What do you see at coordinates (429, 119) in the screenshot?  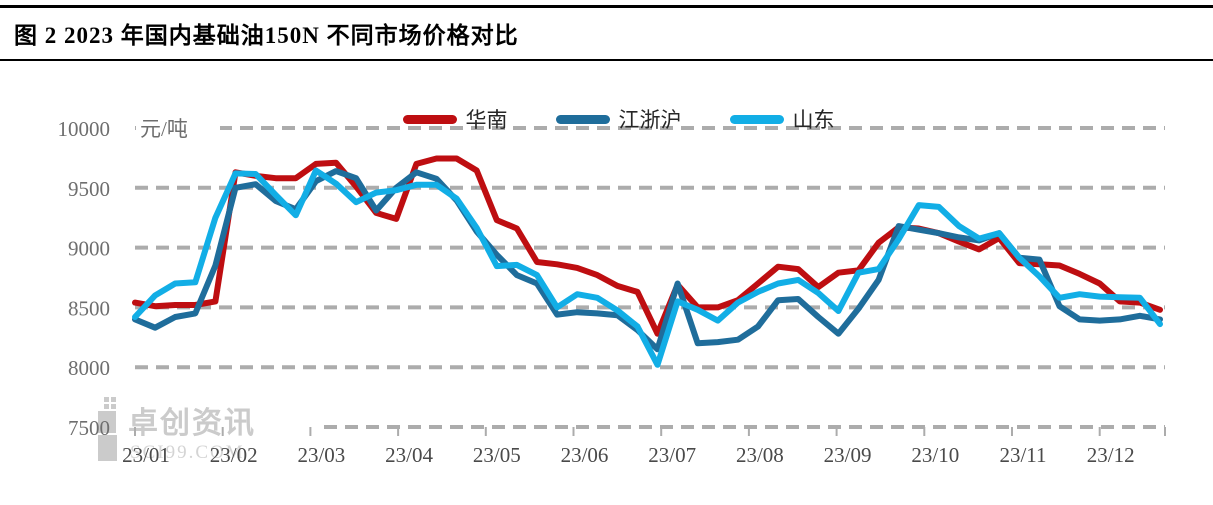 I see `legend-swatch-huanan` at bounding box center [429, 119].